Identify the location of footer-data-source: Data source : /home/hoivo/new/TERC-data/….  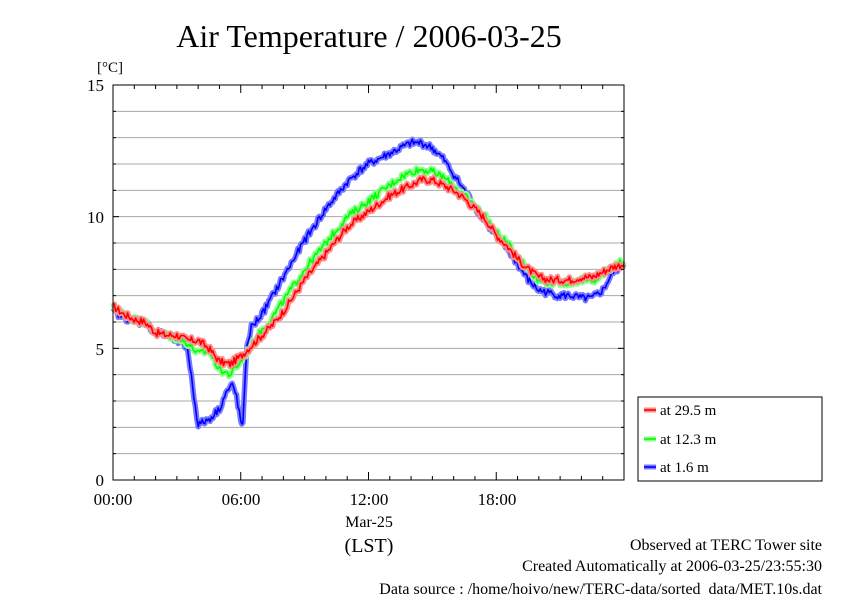
(600, 588).